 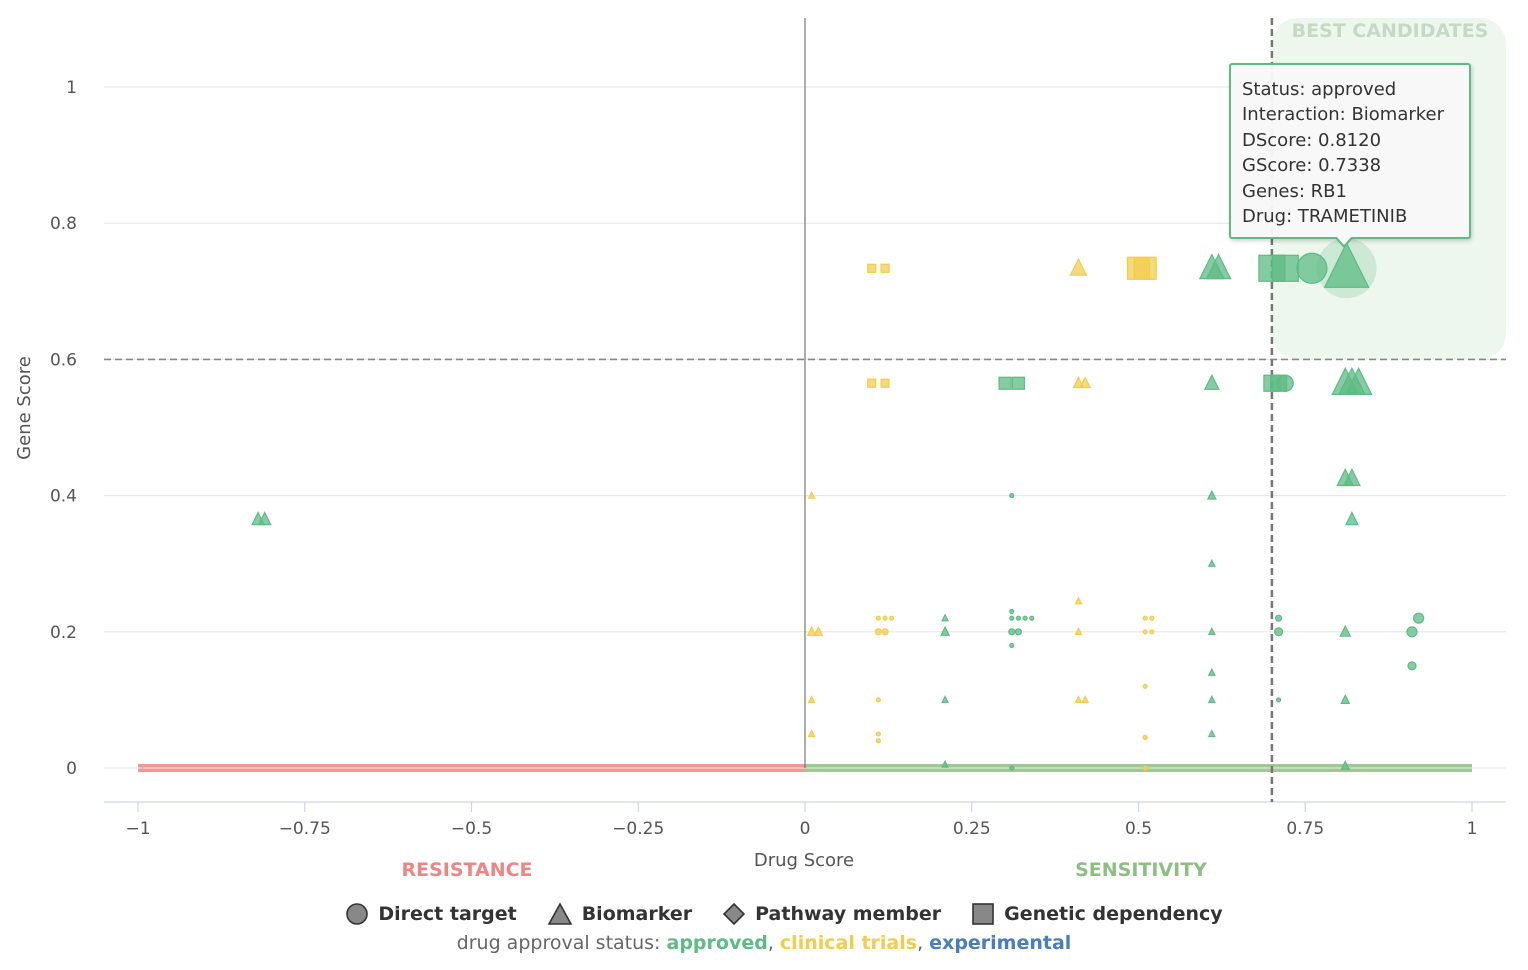 I want to click on status-prefix: drug approval status:, so click(x=561, y=943).